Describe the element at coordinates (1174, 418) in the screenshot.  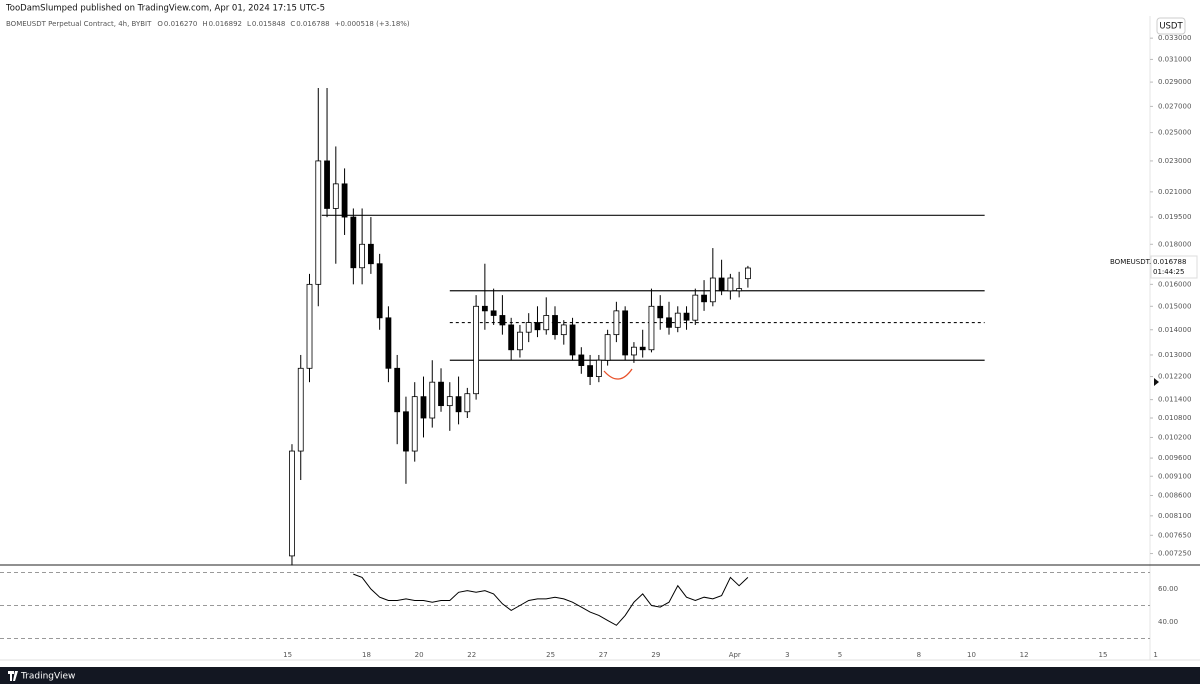
I see `y-tick-label: 0.010800` at that location.